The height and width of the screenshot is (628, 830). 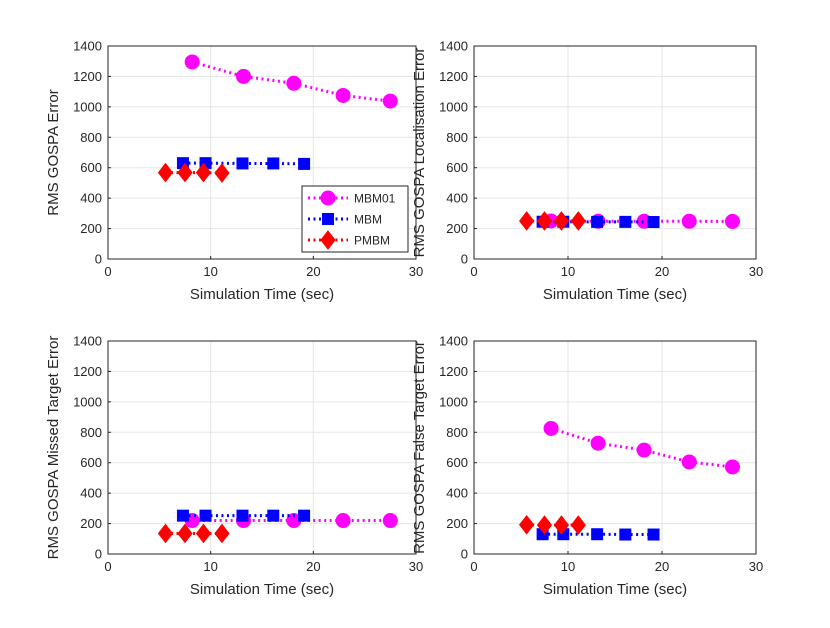 I want to click on panel-2-ytick-label: 0, so click(x=464, y=259).